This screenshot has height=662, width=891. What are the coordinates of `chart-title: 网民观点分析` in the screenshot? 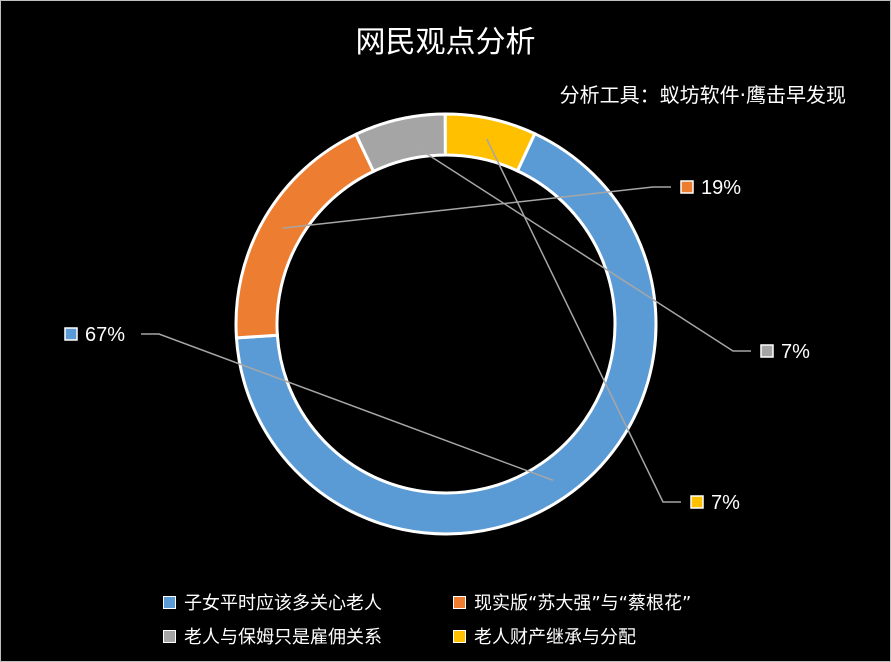 It's located at (445, 42).